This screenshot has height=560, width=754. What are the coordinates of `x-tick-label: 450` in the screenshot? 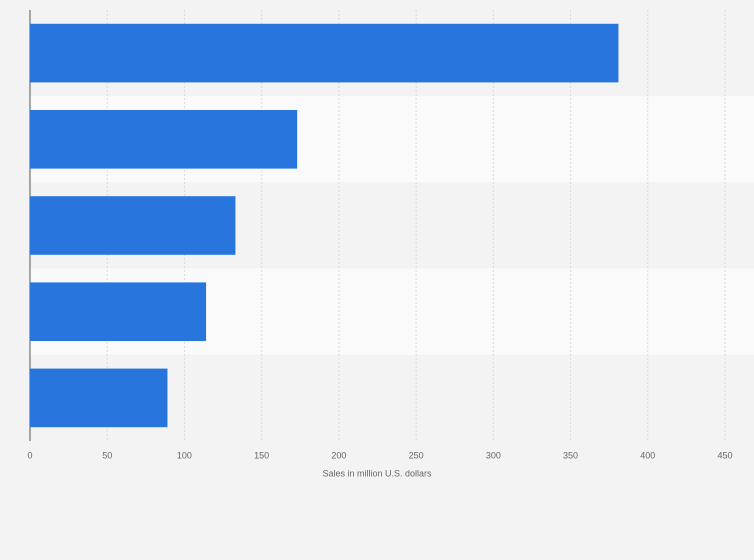 It's located at (724, 455).